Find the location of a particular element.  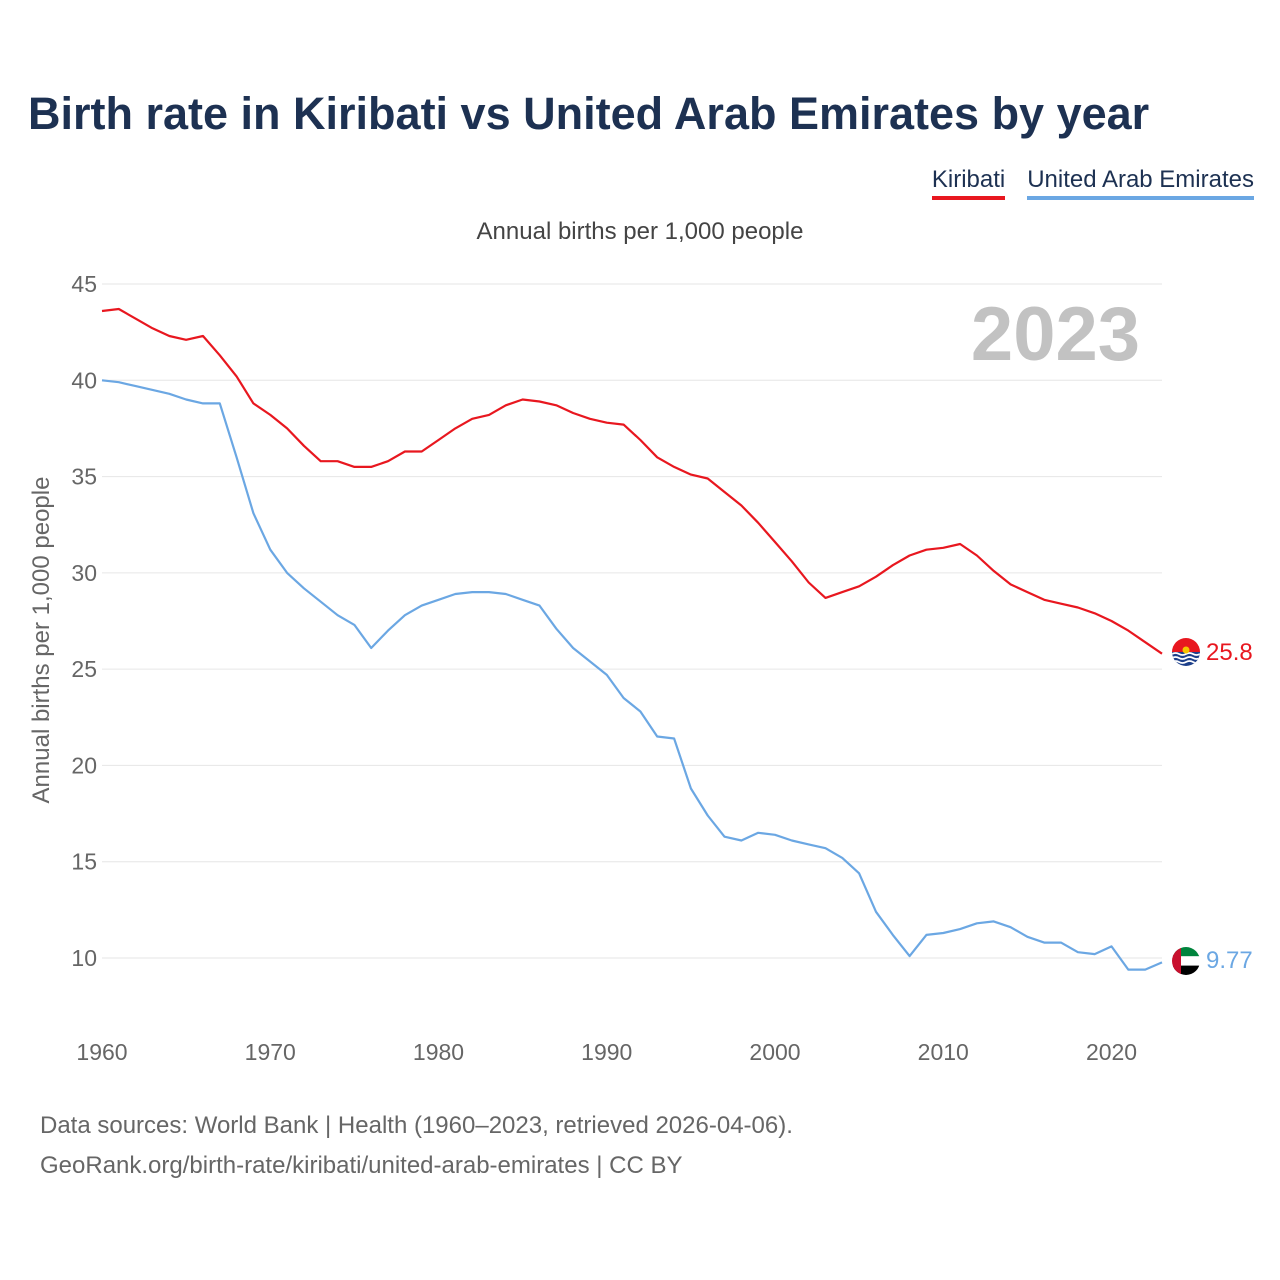

y-tick-label: 15 is located at coordinates (84, 862).